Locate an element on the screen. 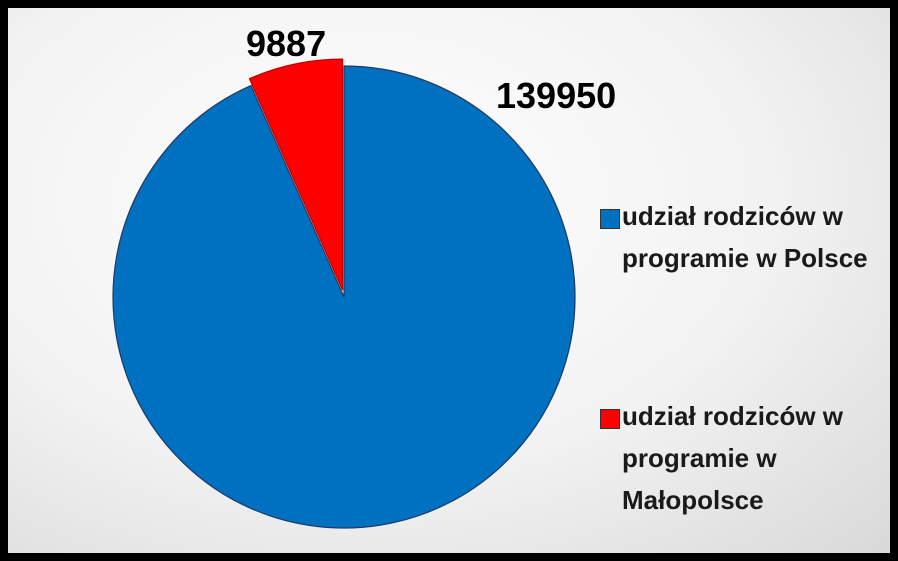 The height and width of the screenshot is (561, 898). legend-label: udział rodziców w programie w Małopolsce is located at coordinates (733, 458).